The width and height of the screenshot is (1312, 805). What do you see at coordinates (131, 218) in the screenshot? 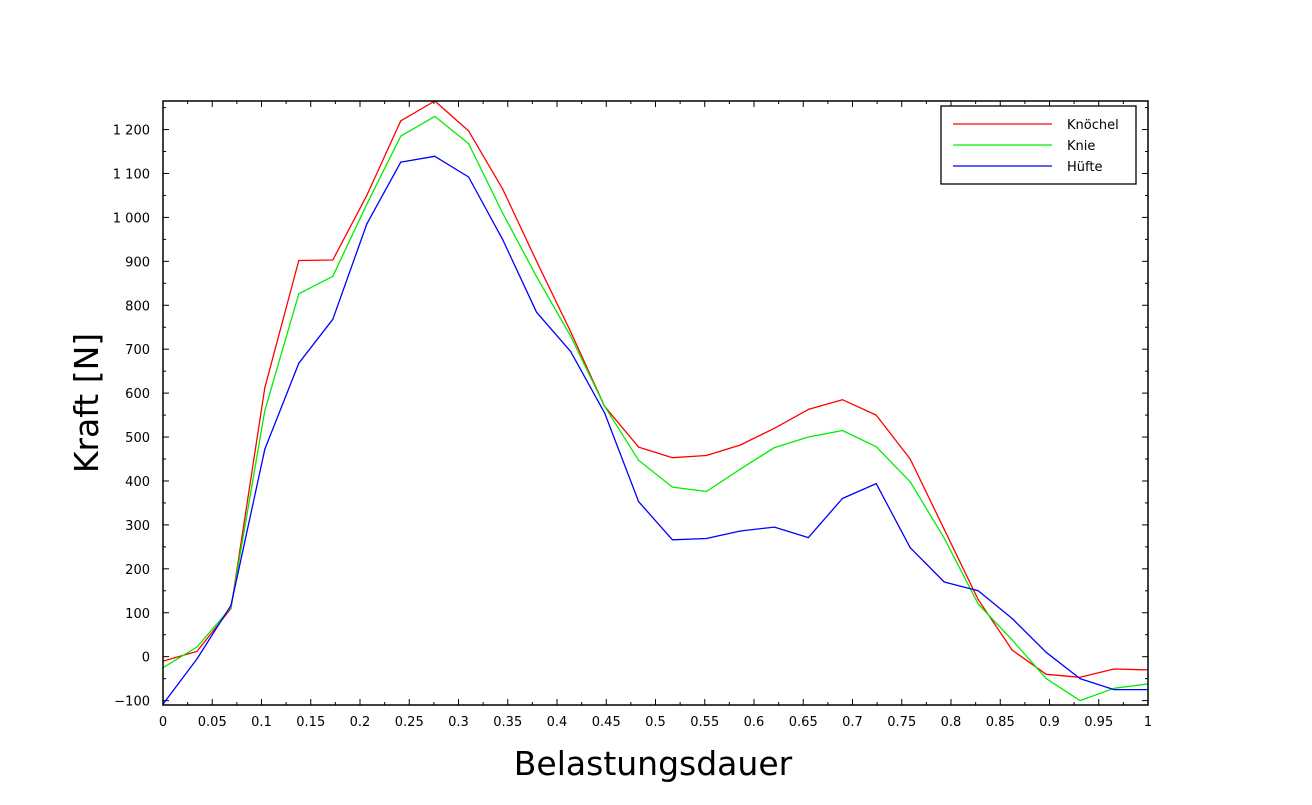
I see `y-tick-label: 1 000` at bounding box center [131, 218].